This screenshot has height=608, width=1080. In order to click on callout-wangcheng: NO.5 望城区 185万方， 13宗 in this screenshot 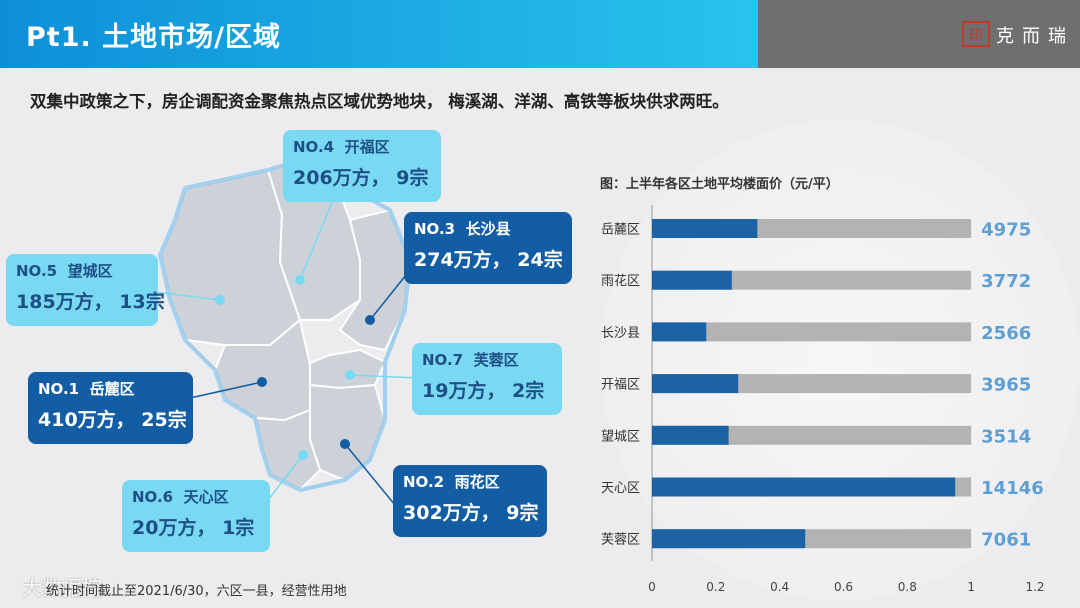, I will do `click(85, 290)`.